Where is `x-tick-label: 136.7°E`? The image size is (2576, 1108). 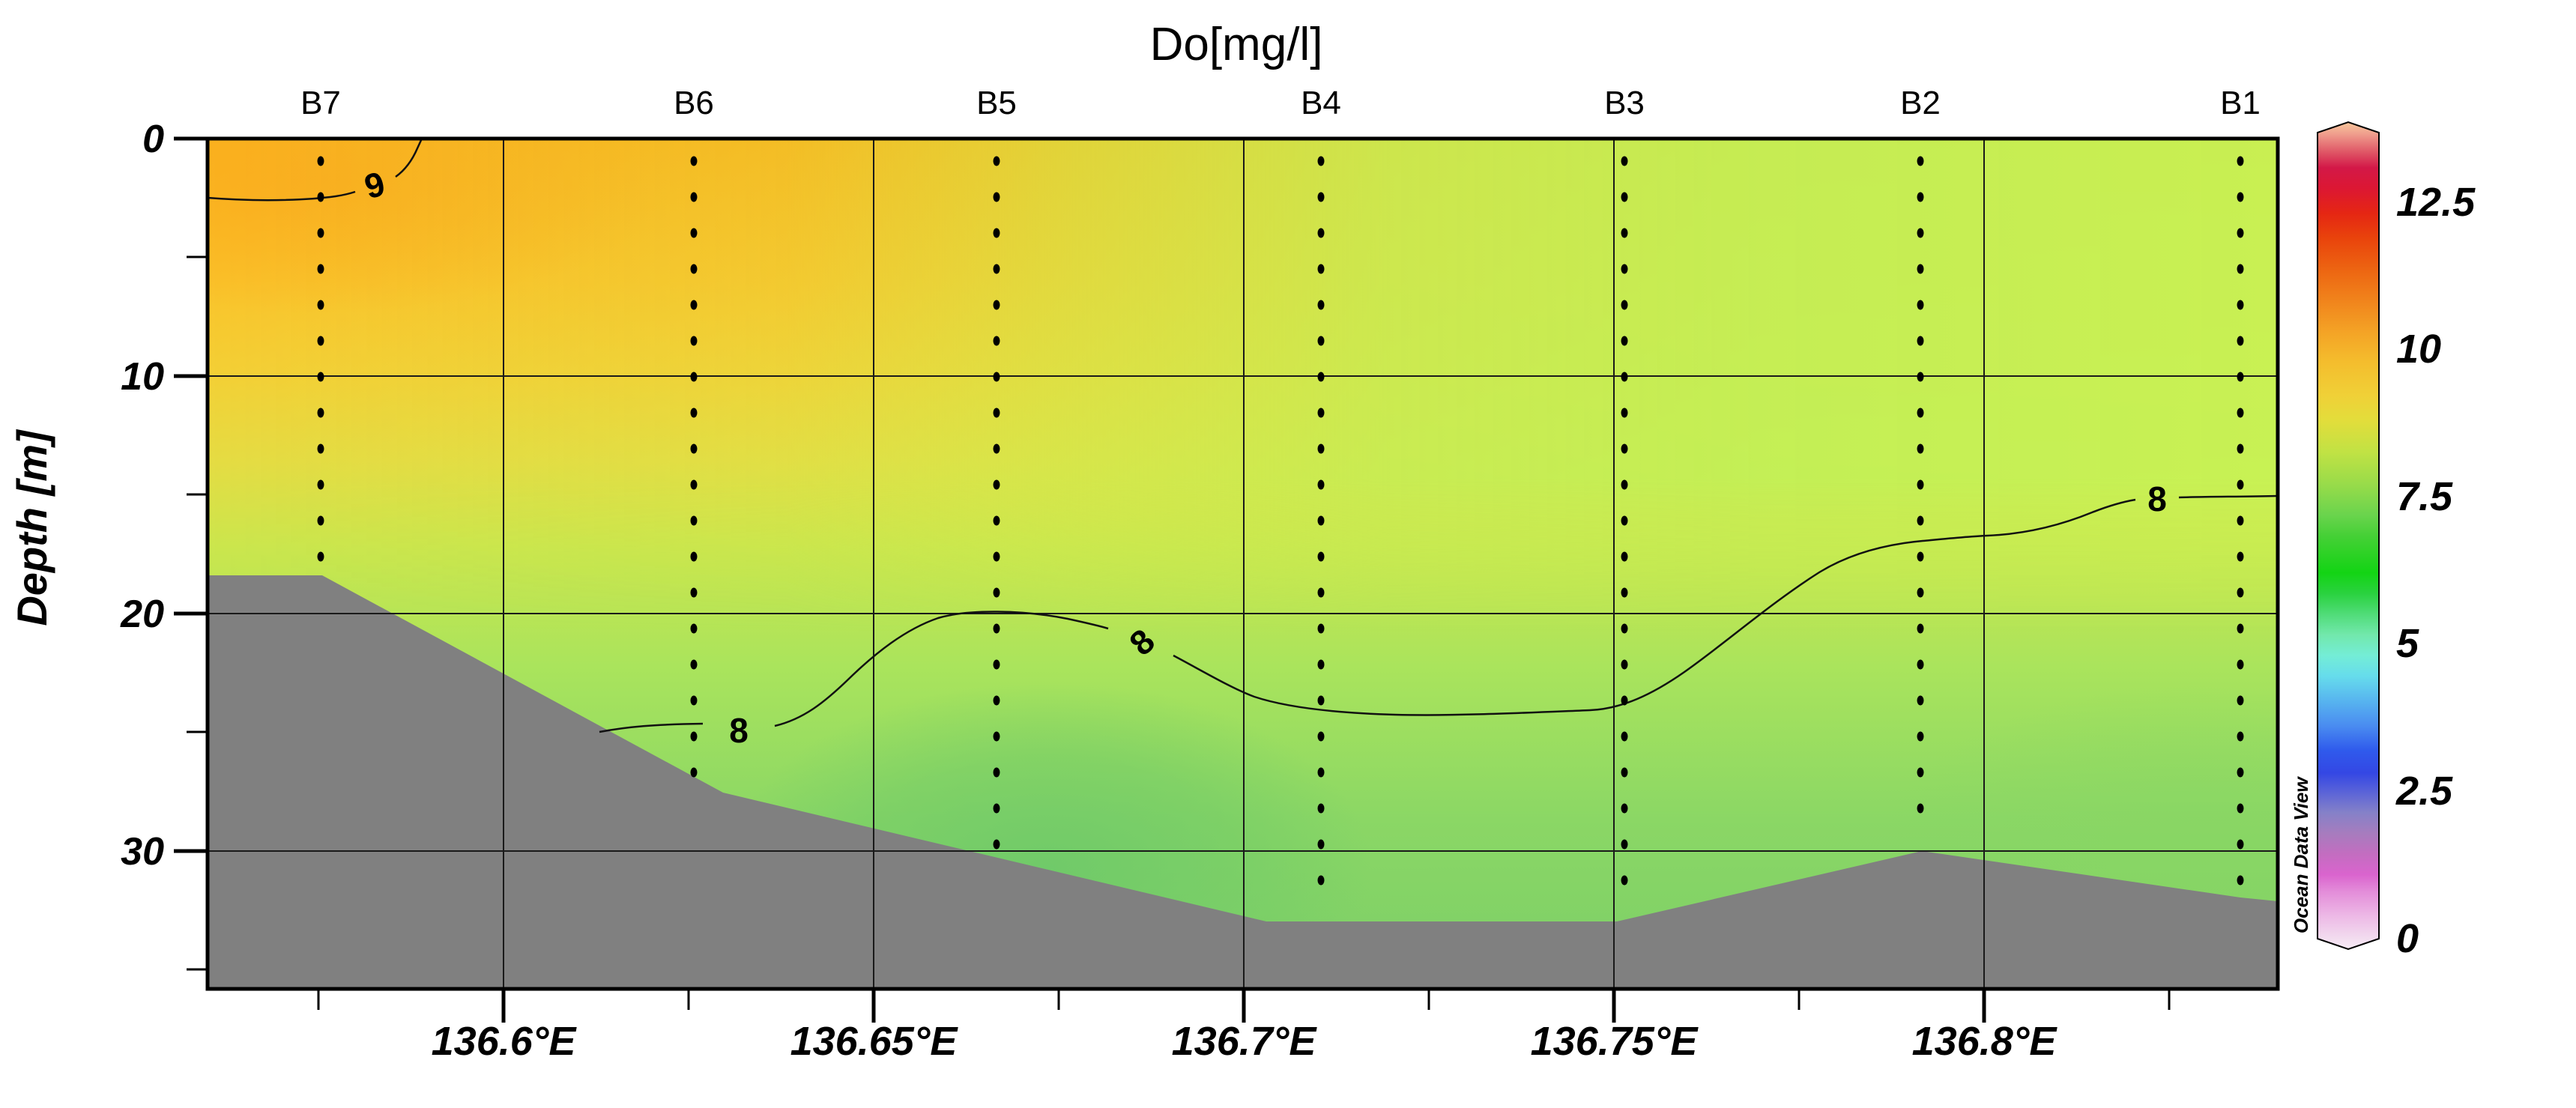 x-tick-label: 136.7°E is located at coordinates (1245, 1042).